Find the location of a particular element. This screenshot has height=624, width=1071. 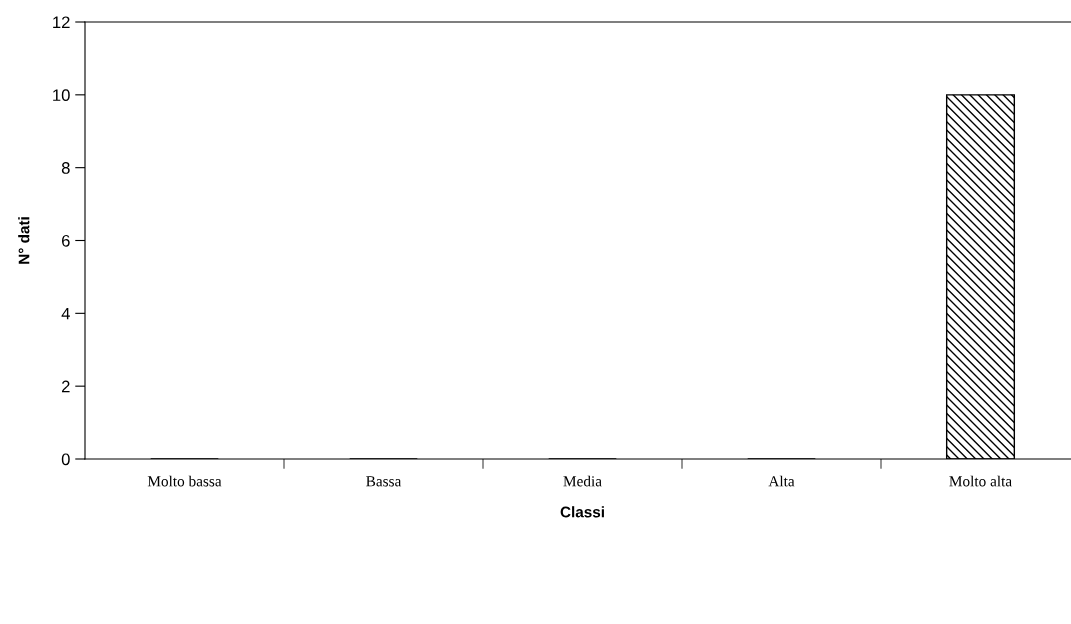

y-axis-title: N° dati is located at coordinates (24, 240).